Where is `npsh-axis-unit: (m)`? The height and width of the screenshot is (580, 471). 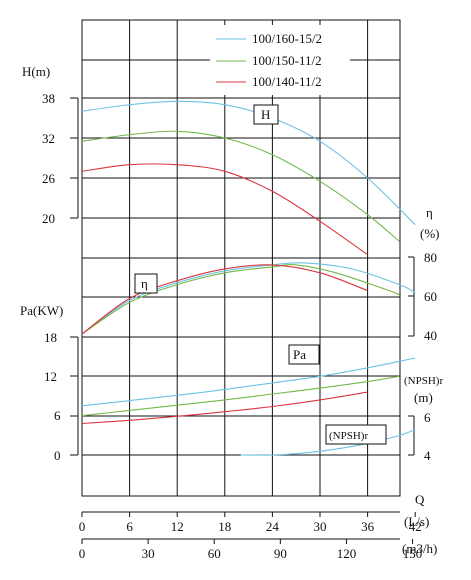
npsh-axis-unit: (m) is located at coordinates (423, 397).